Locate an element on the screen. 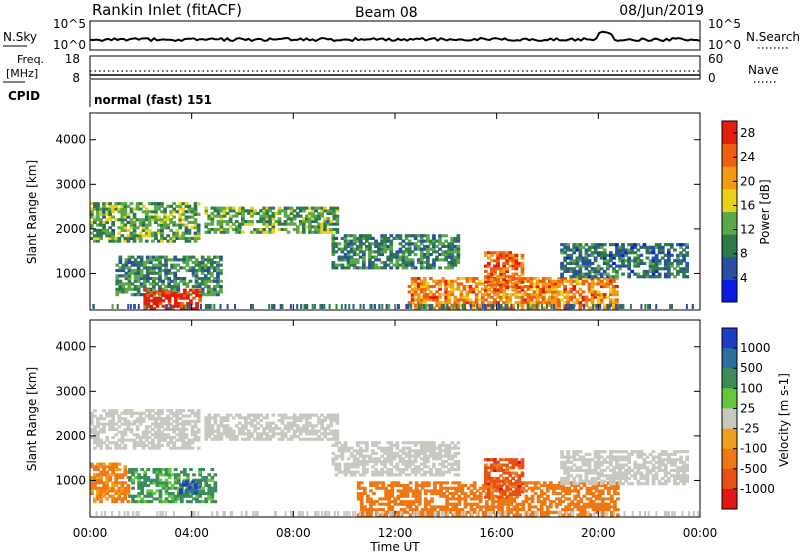 This screenshot has height=554, width=800. noise-panel: N.Sky 10^5 10^0 10^5 10^0 N.Search is located at coordinates (401, 34).